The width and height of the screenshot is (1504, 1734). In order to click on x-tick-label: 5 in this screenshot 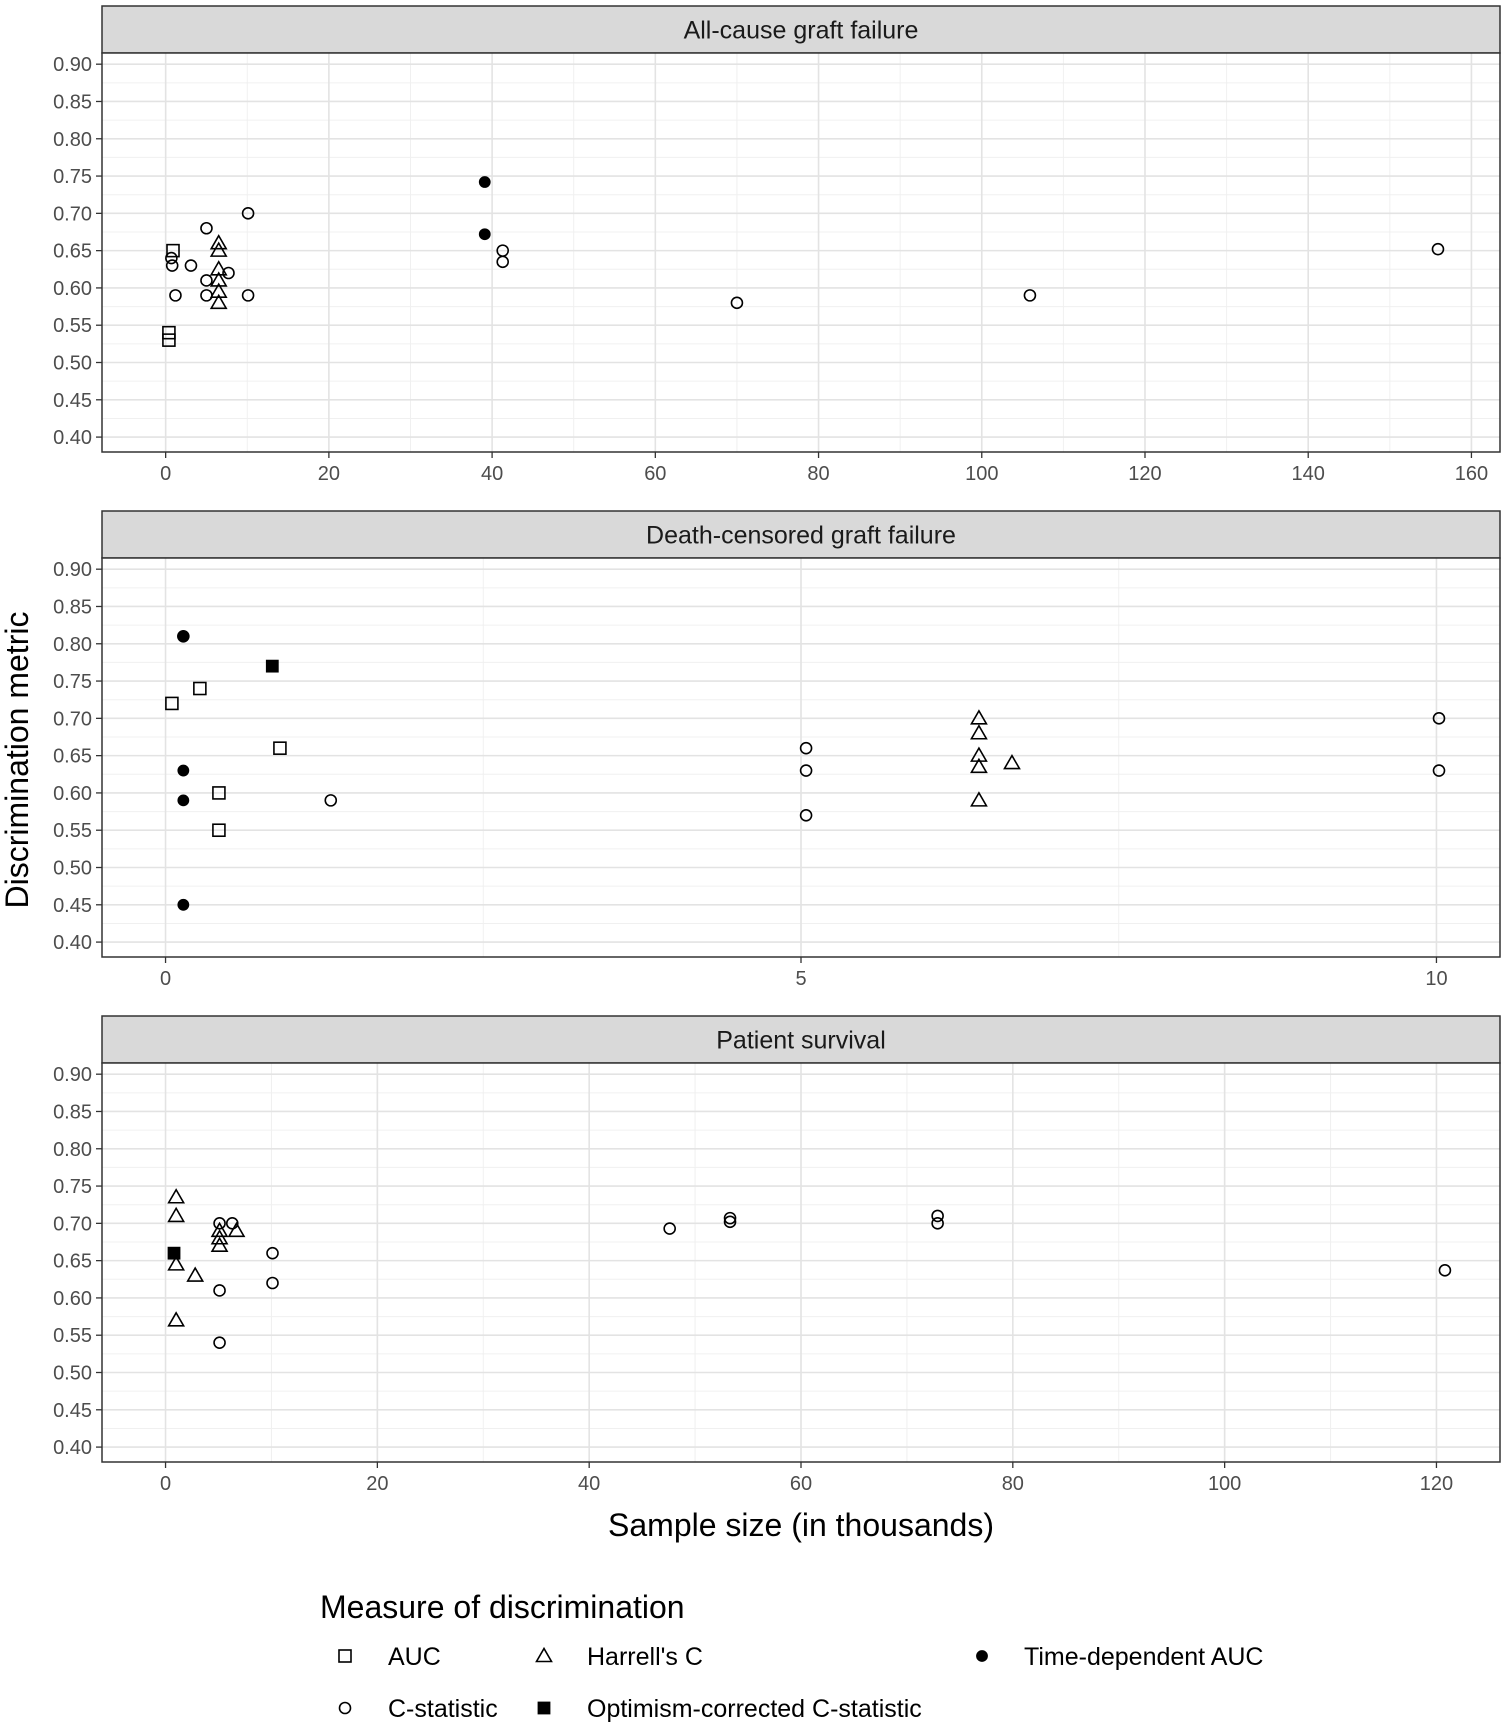, I will do `click(800, 979)`.